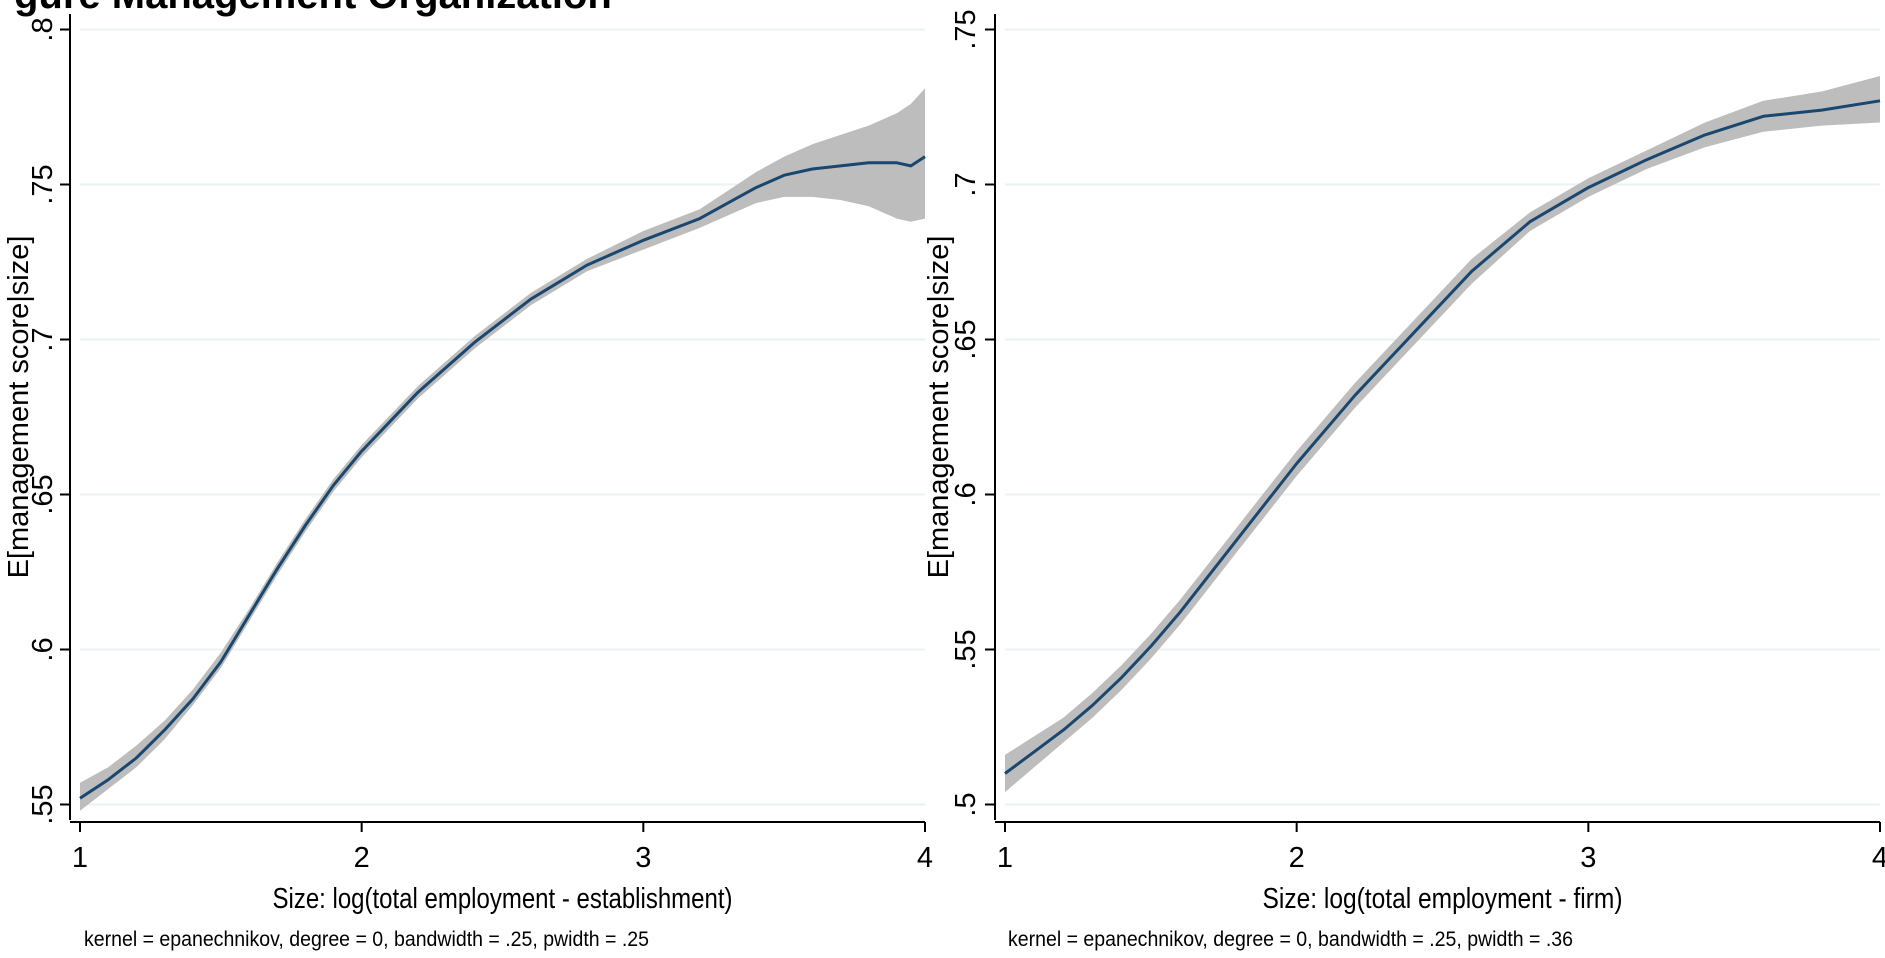 The height and width of the screenshot is (958, 1885). I want to click on y-tick-label-2: .55, so click(966, 649).